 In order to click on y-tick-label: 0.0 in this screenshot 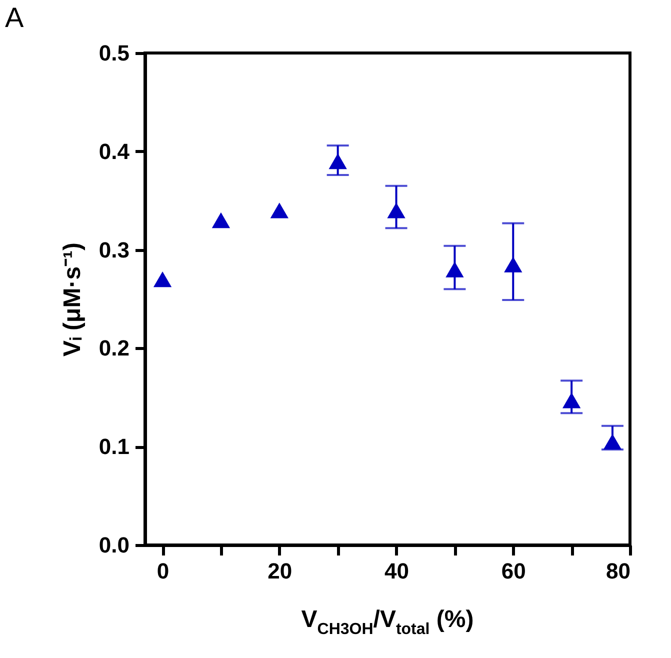, I will do `click(114, 545)`.